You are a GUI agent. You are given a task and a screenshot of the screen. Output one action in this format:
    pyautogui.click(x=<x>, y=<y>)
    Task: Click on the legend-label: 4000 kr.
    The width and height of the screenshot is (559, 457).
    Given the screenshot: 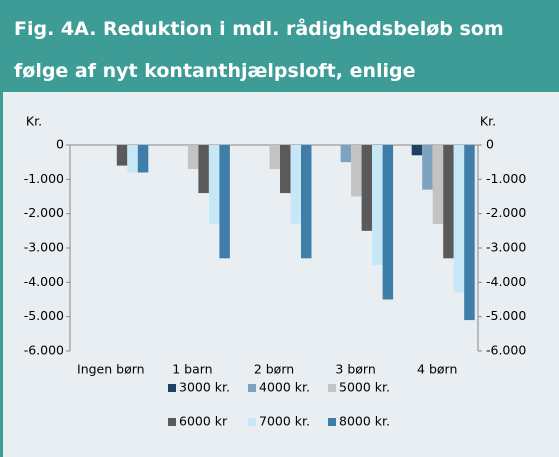 What is the action you would take?
    pyautogui.click(x=284, y=387)
    